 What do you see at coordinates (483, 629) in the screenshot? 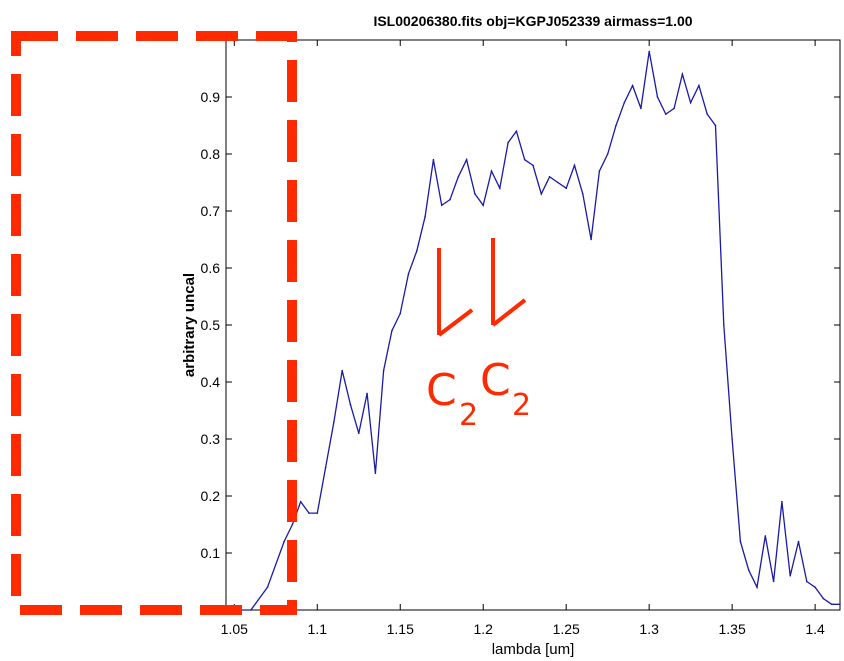
I see `x-tick-label: 1.2` at bounding box center [483, 629].